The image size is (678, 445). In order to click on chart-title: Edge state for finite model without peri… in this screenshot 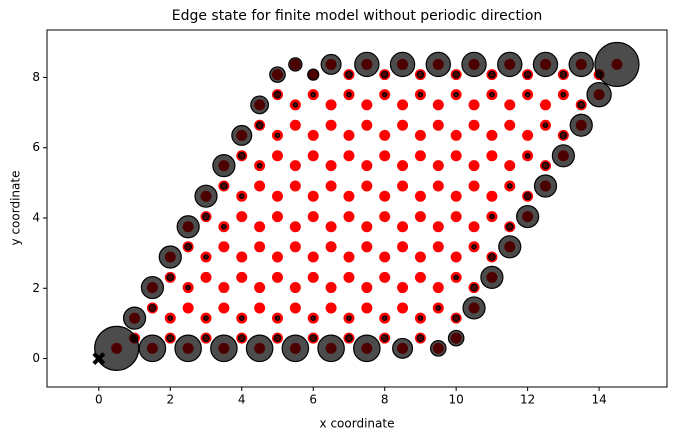, I will do `click(357, 16)`.